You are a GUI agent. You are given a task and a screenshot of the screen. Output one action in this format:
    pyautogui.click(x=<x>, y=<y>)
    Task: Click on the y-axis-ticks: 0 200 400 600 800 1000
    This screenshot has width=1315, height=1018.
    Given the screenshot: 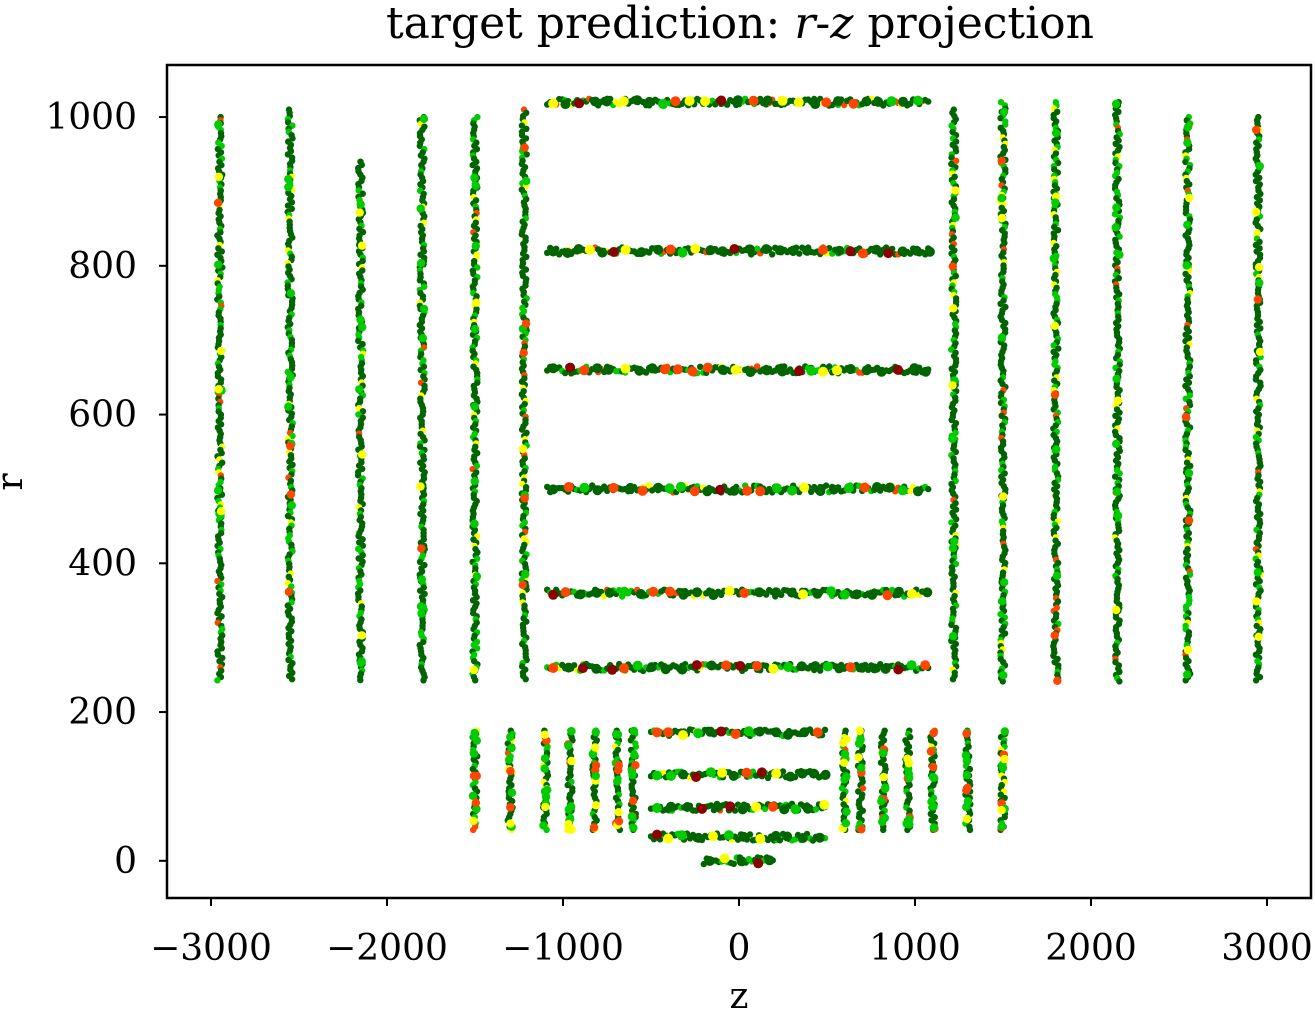 What is the action you would take?
    pyautogui.click(x=106, y=489)
    